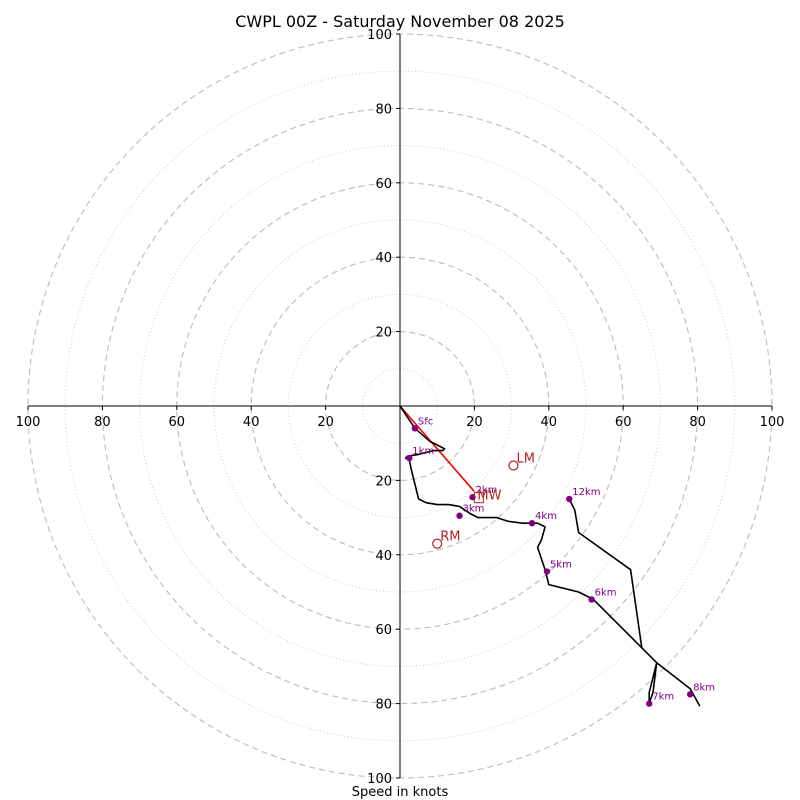 The image size is (800, 800). Describe the element at coordinates (547, 571) in the screenshot. I see `height-marker-5km` at that location.